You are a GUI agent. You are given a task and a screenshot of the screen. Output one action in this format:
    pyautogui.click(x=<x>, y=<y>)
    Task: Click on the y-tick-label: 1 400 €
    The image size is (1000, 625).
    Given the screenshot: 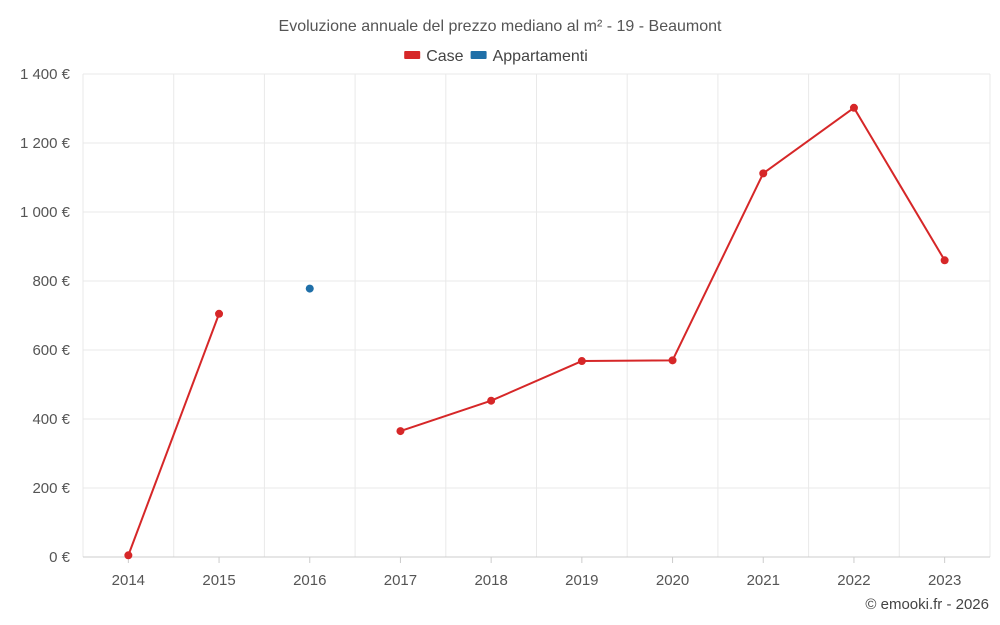 What is the action you would take?
    pyautogui.click(x=45, y=74)
    